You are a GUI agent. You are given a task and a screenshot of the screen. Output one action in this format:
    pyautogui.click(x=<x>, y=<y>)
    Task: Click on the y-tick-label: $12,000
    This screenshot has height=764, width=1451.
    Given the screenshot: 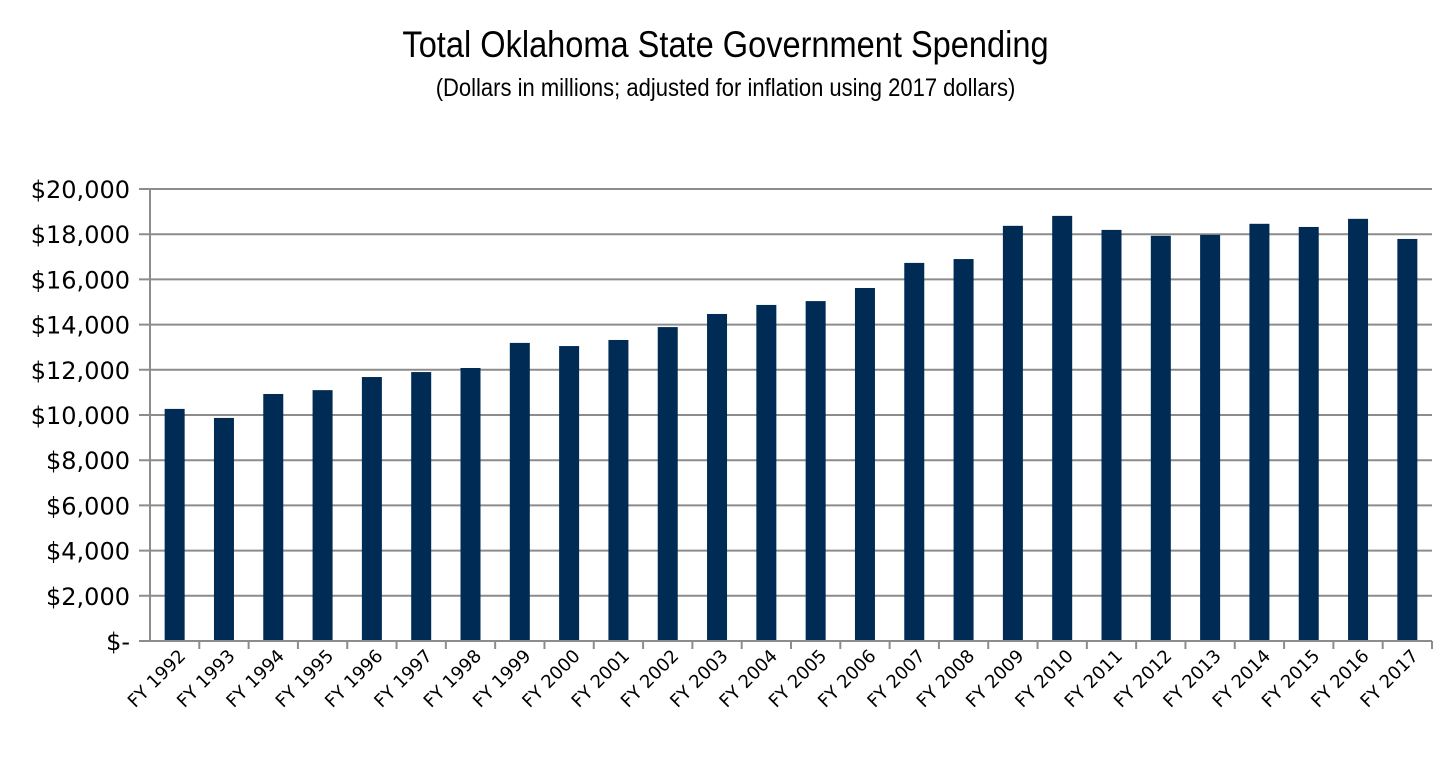 What is the action you would take?
    pyautogui.click(x=80, y=371)
    